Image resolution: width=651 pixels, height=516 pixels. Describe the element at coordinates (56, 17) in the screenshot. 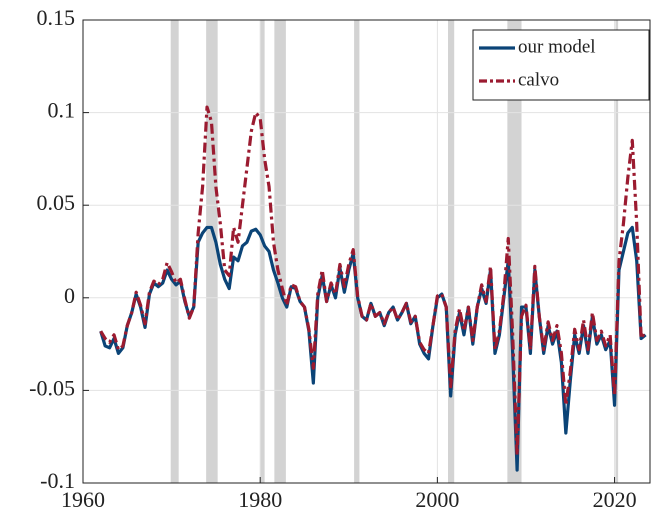

I see `y-tick-label: 0.15` at that location.